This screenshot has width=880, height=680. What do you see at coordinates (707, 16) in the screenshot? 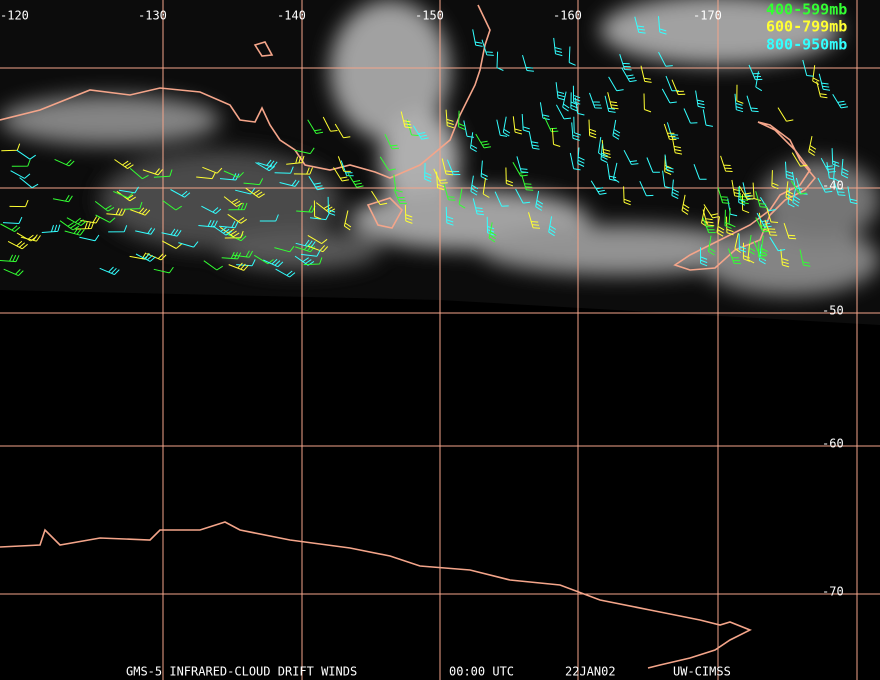
I see `longitude-label: -170` at bounding box center [707, 16].